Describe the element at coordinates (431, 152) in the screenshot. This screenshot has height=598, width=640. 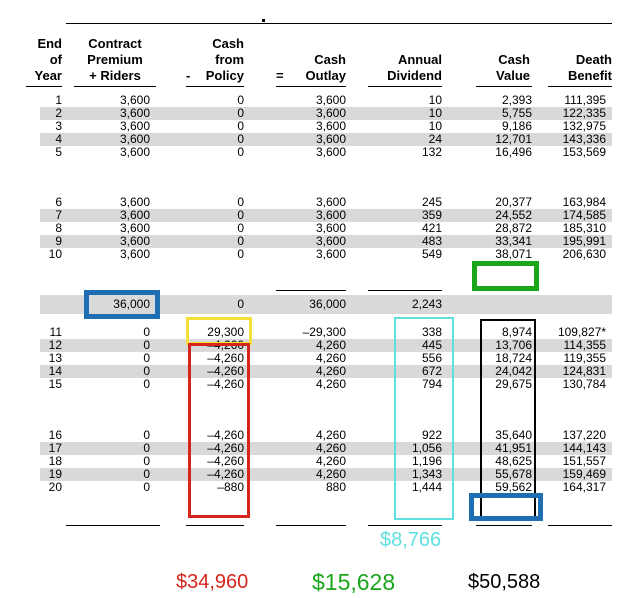
I see `dividend-cell: 132` at that location.